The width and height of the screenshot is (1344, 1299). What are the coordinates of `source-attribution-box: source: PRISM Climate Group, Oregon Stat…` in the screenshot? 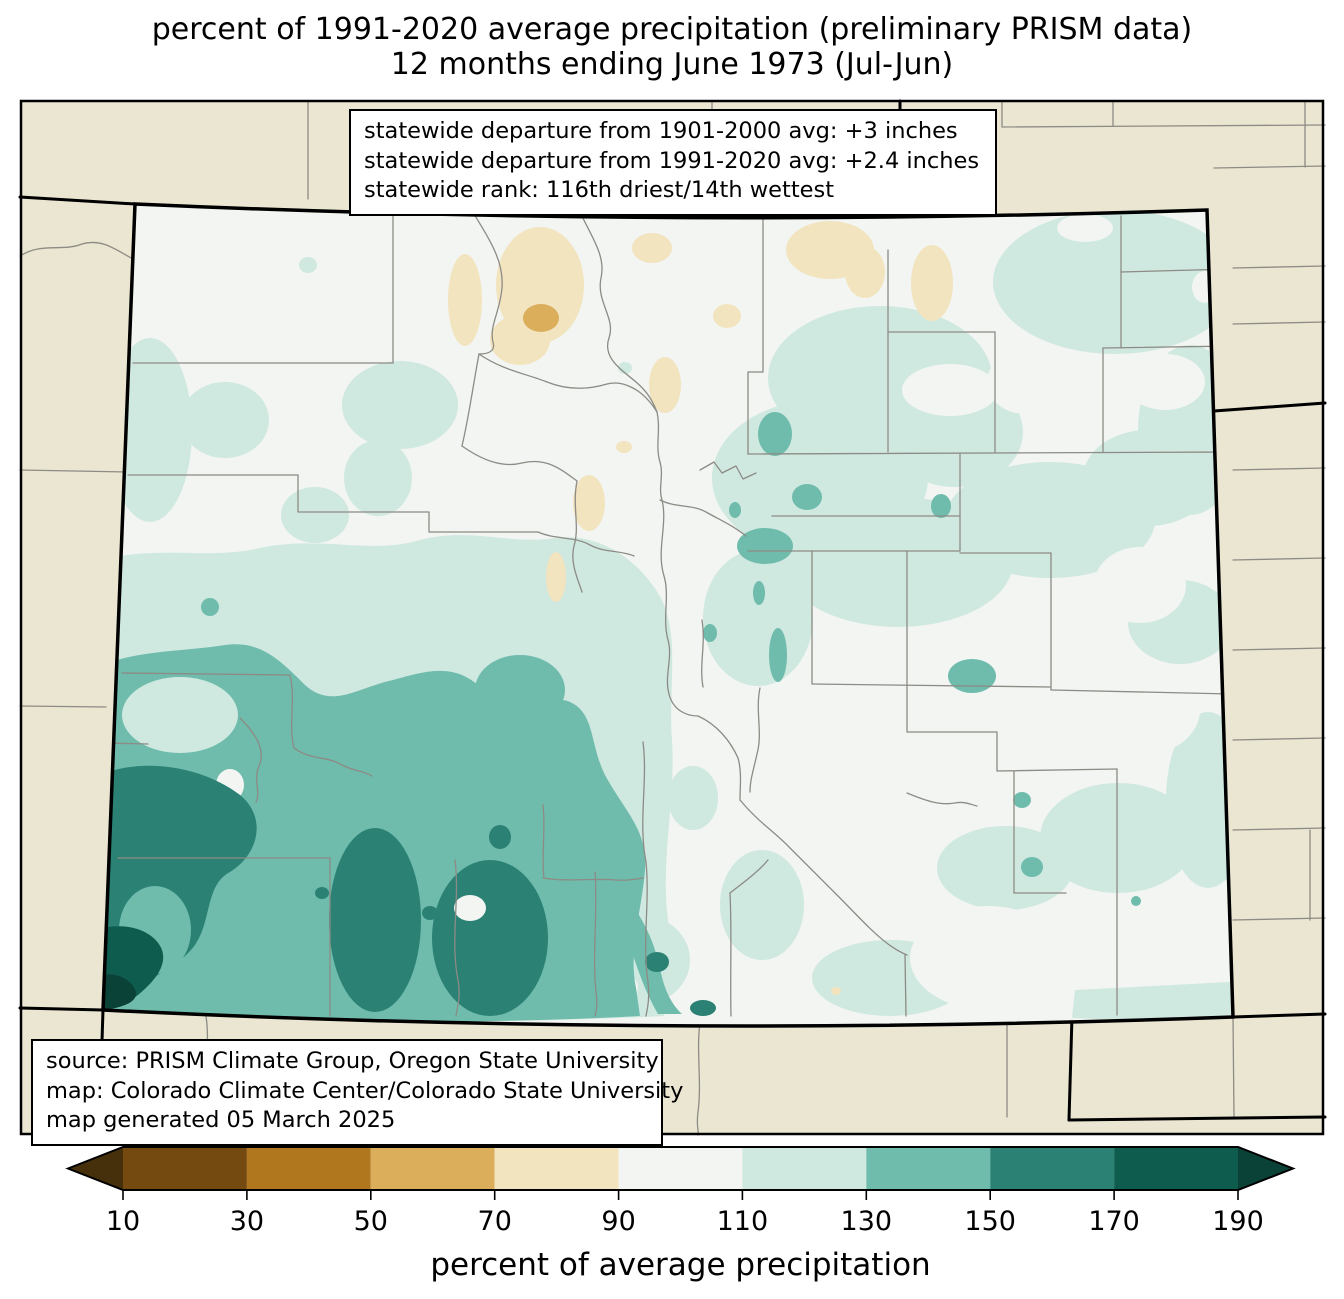 It's located at (357, 1093).